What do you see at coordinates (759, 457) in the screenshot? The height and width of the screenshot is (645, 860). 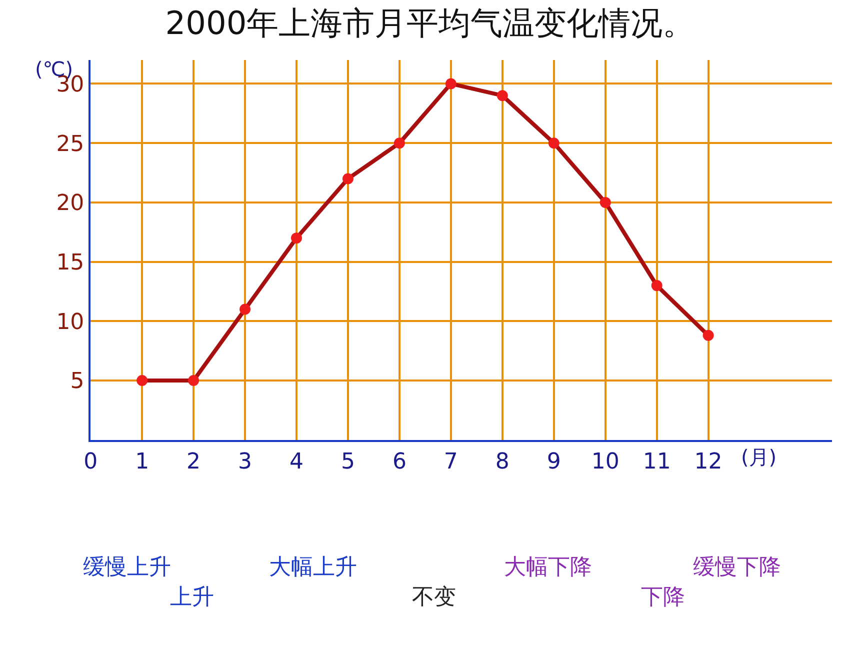 I see `x-axis-title: (月)` at bounding box center [759, 457].